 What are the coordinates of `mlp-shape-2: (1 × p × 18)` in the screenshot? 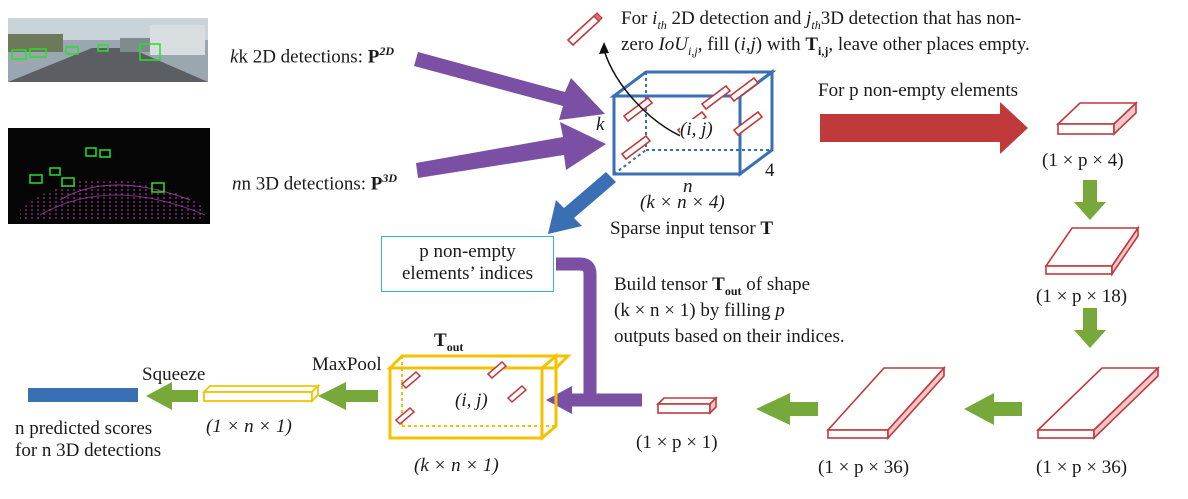 It's located at (1082, 296).